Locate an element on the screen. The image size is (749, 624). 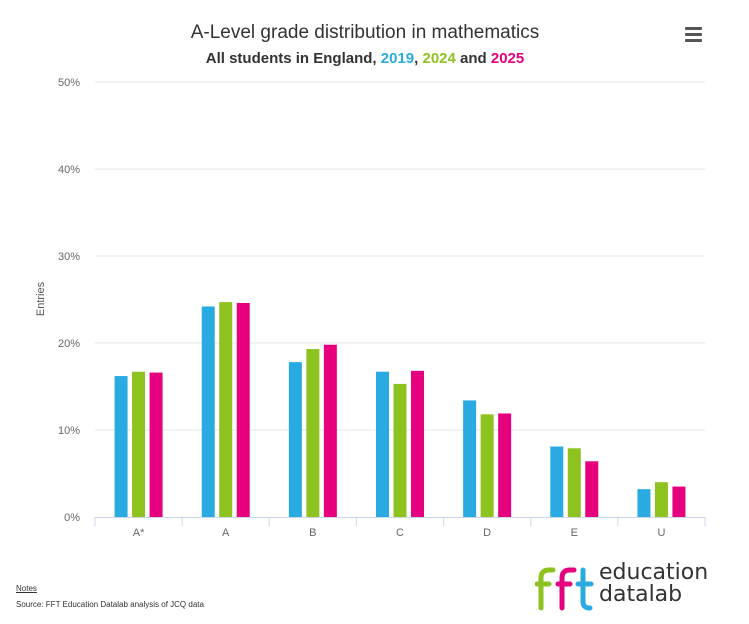
subtitle-year-2025: 2025 is located at coordinates (507, 58).